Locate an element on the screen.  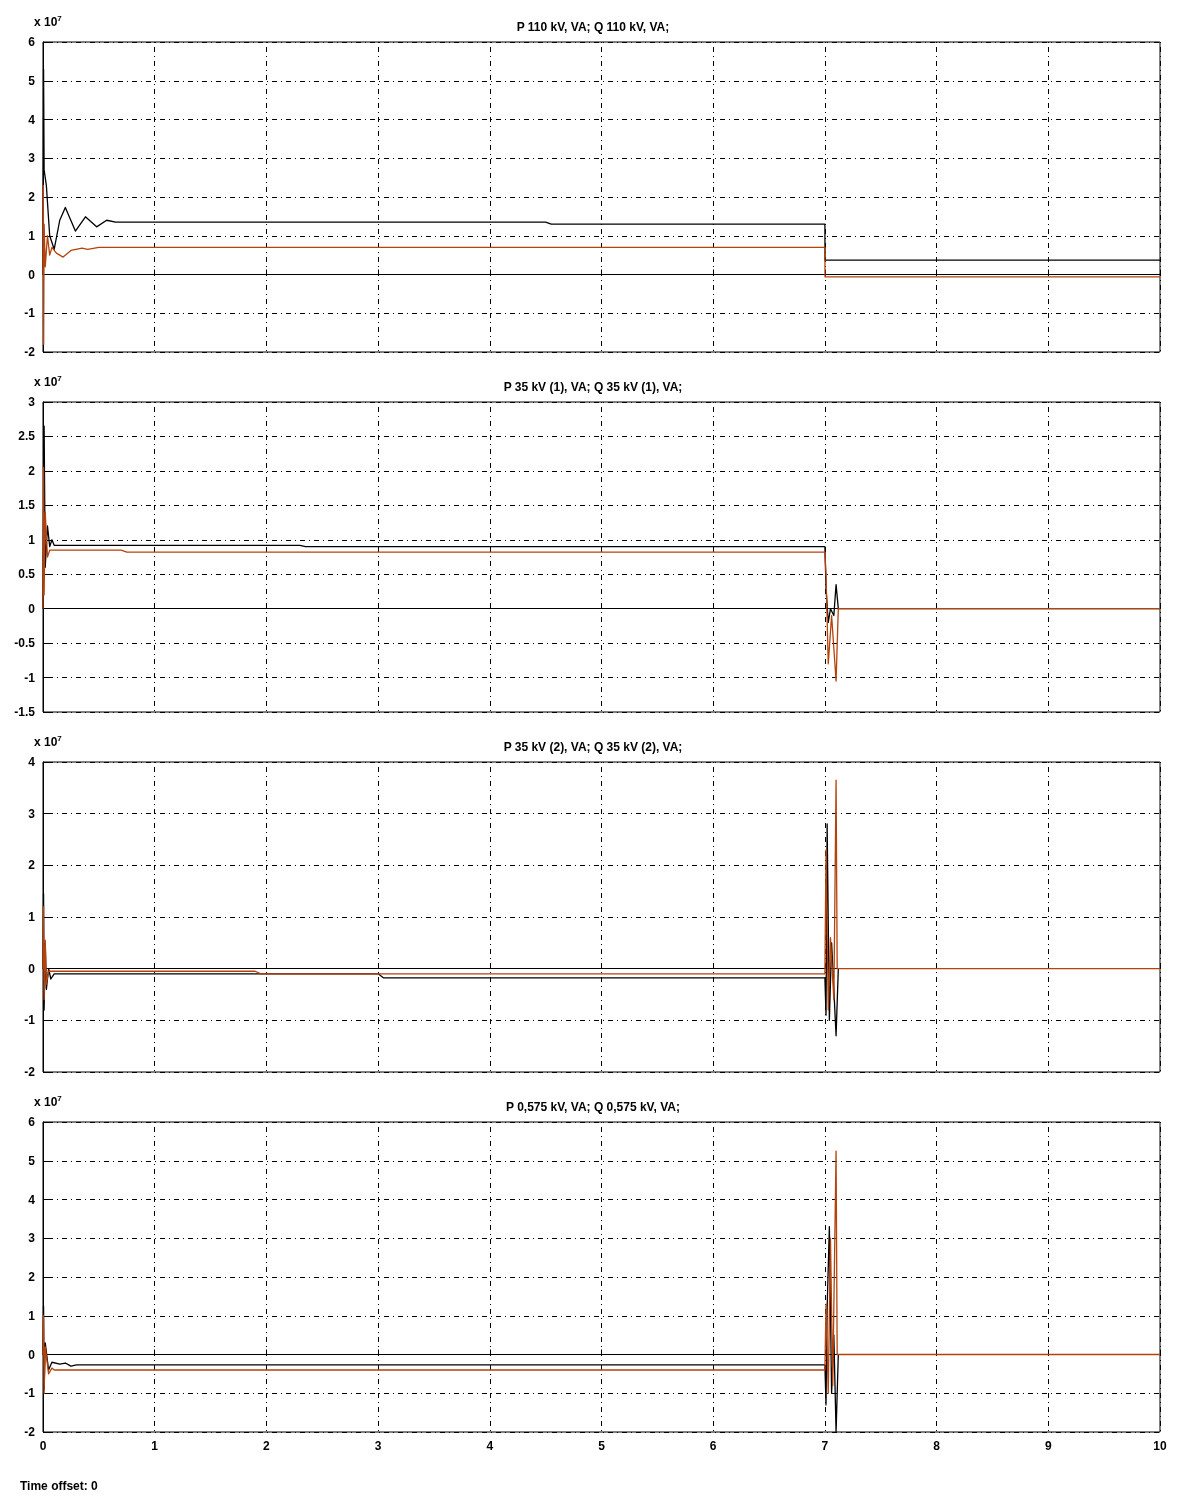
y-tick-label: 2.5 is located at coordinates (27, 436).